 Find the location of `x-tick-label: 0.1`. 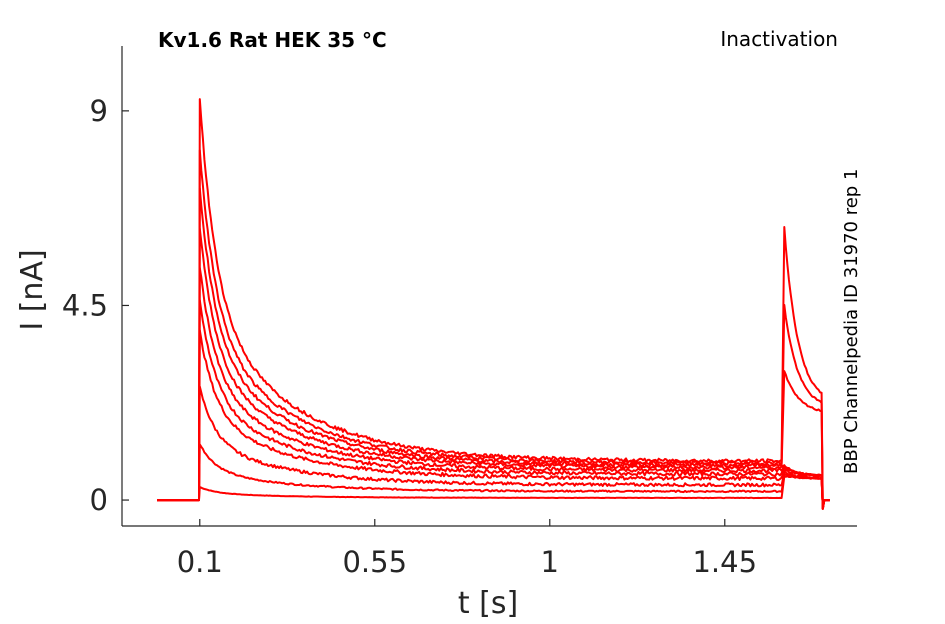

x-tick-label: 0.1 is located at coordinates (200, 562).